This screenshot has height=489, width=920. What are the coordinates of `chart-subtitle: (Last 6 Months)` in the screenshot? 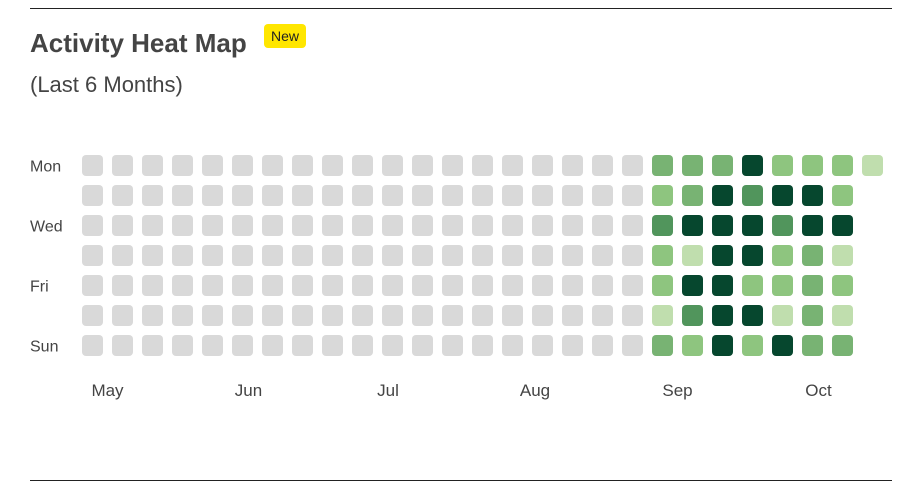 It's located at (106, 84).